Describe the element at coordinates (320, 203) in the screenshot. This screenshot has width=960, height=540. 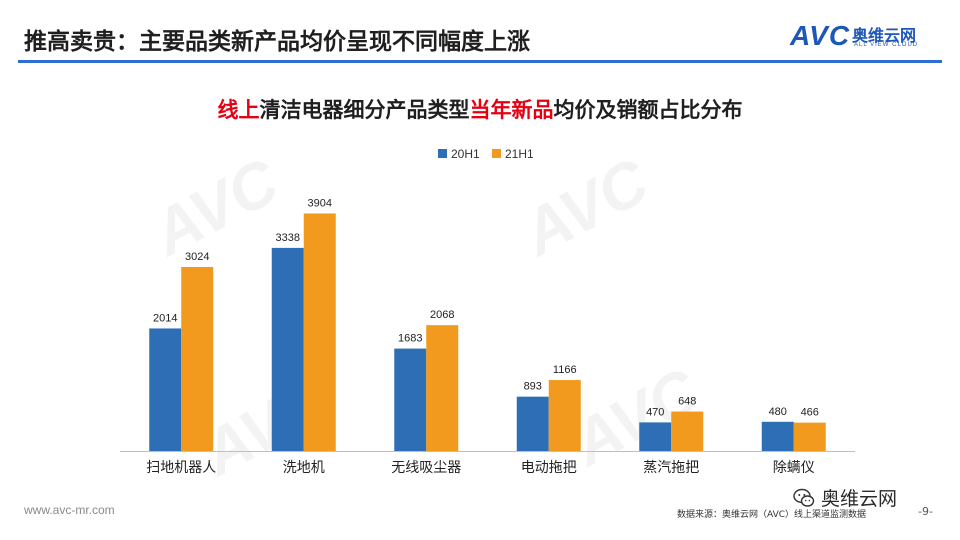
I see `data-label: 3904` at that location.